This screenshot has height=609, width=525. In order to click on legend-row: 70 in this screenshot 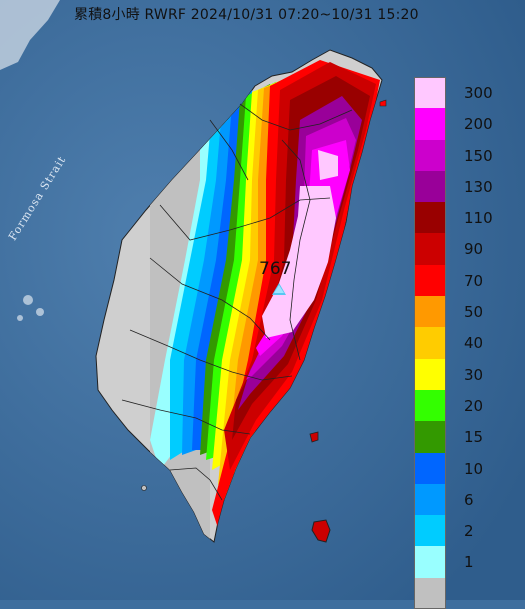, I will do `click(459, 280)`.